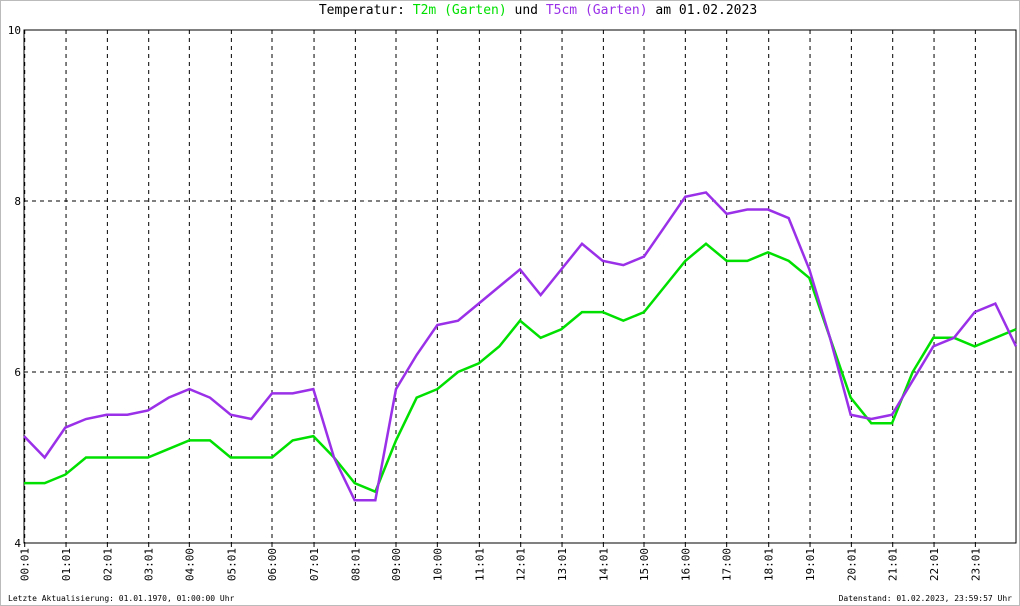 This screenshot has width=1020, height=606. Describe the element at coordinates (362, 10) in the screenshot. I see `title-prefix: Temperatur:` at that location.